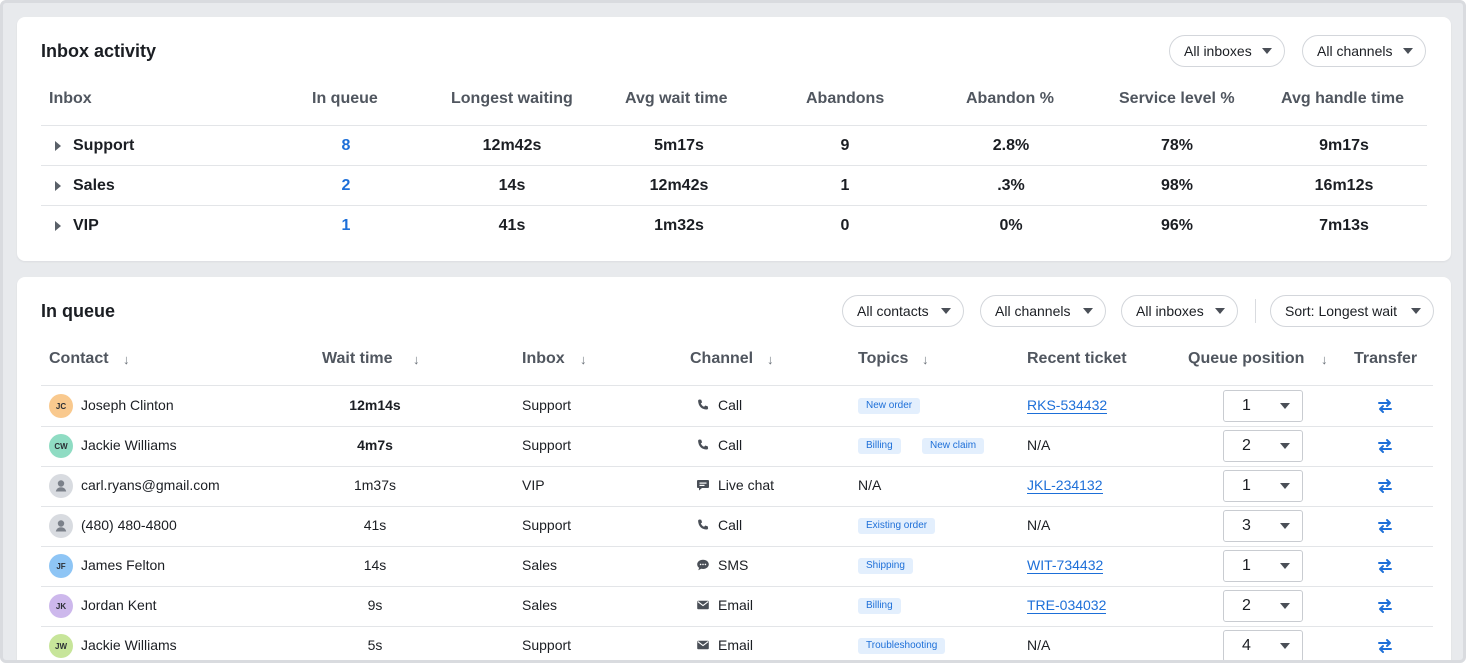 The height and width of the screenshot is (663, 1466). I want to click on avg-wait: 12m42s, so click(679, 185).